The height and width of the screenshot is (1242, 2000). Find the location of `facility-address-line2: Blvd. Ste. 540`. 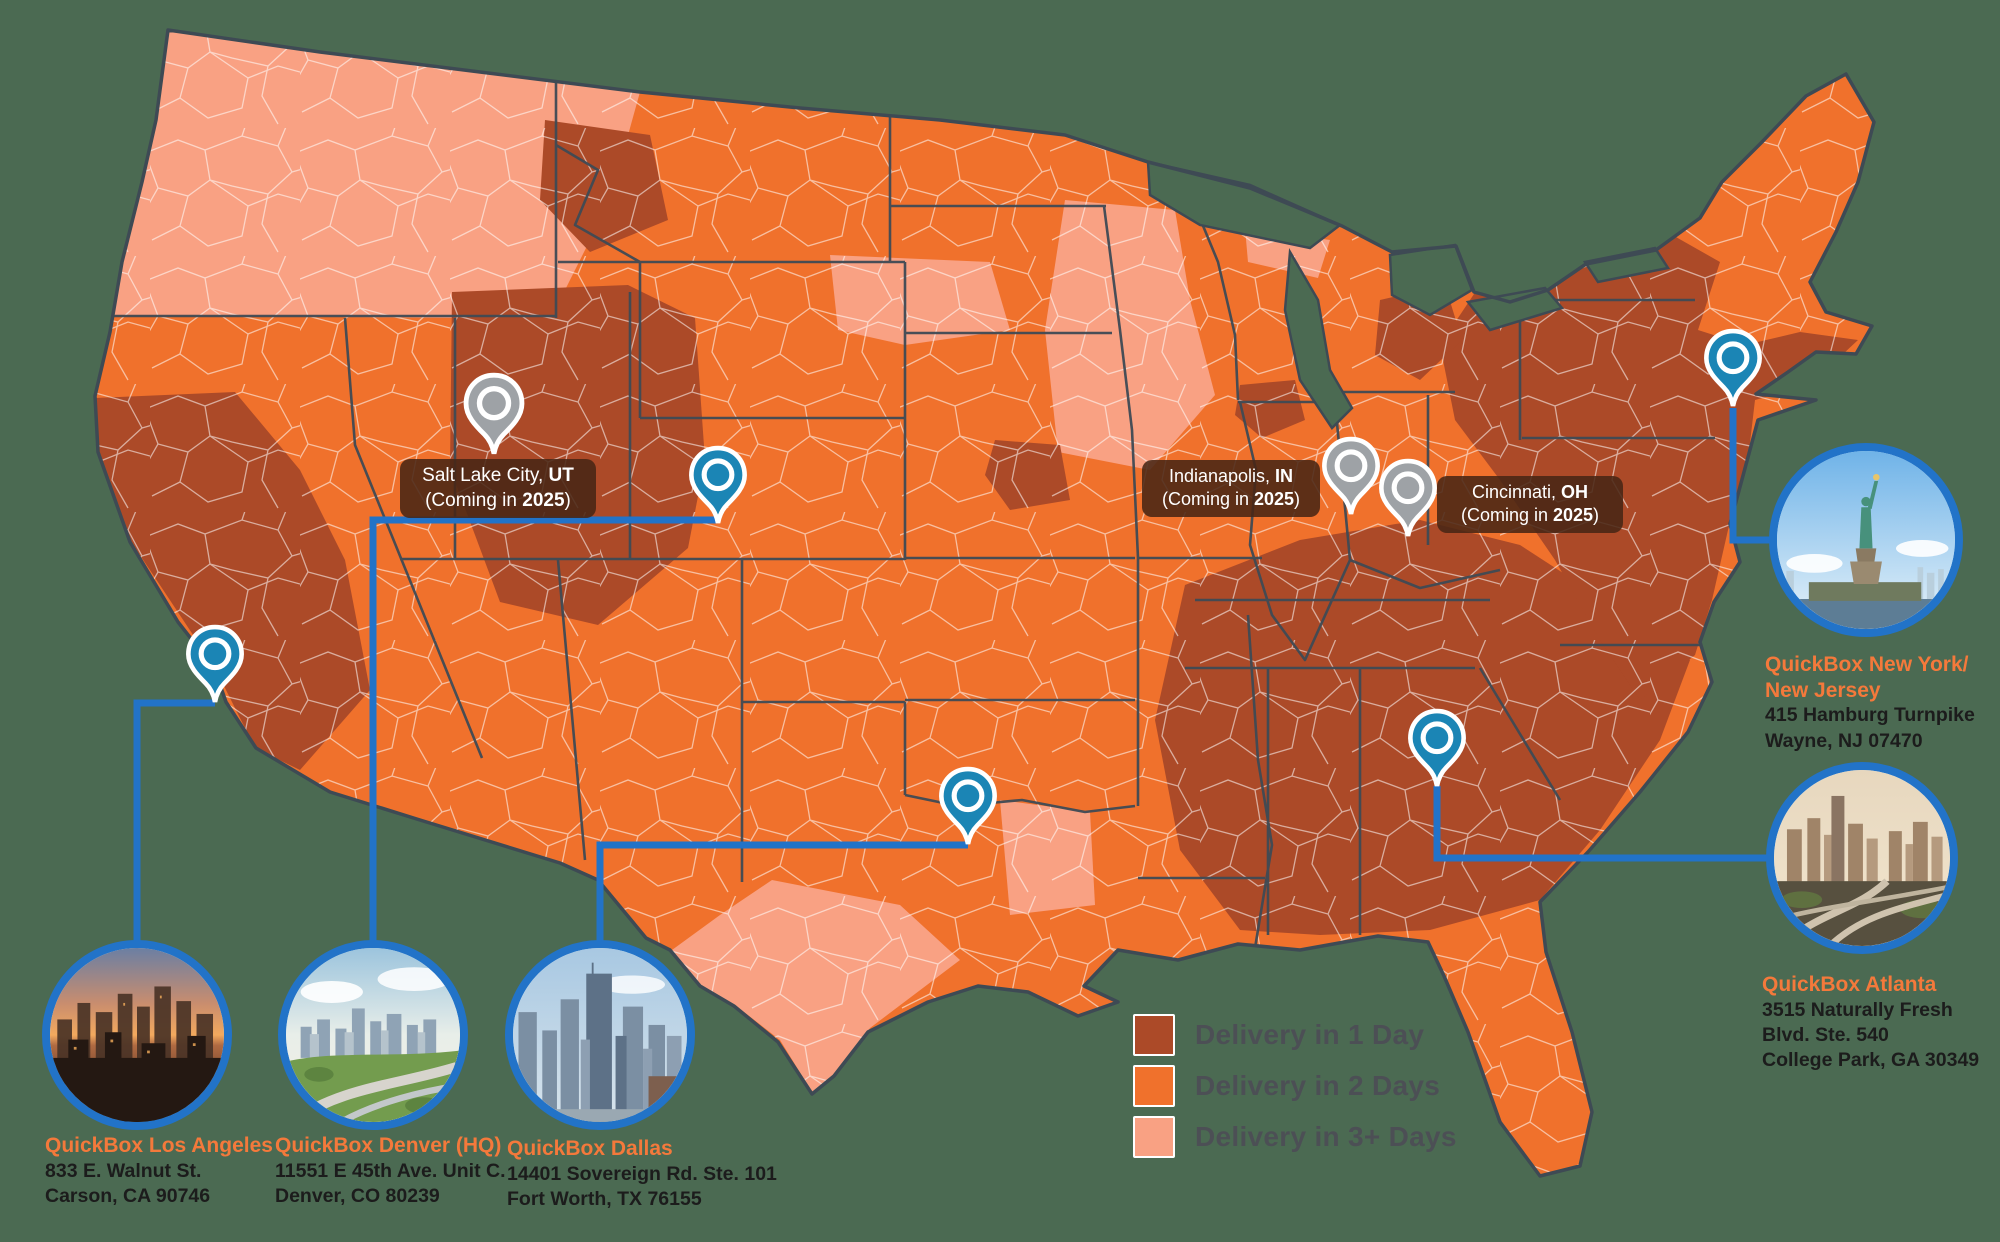

facility-address-line2: Blvd. Ste. 540 is located at coordinates (1825, 1034).